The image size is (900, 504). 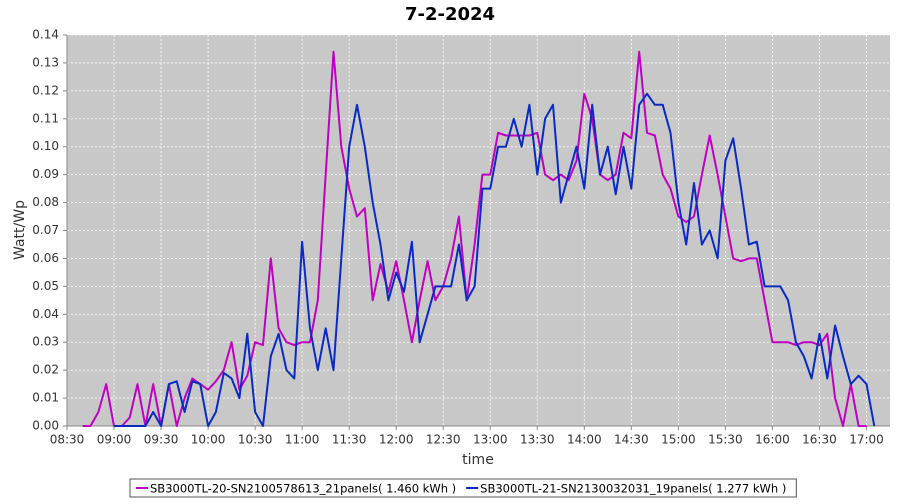 I want to click on y-tick-label: 0.03, so click(x=45, y=342).